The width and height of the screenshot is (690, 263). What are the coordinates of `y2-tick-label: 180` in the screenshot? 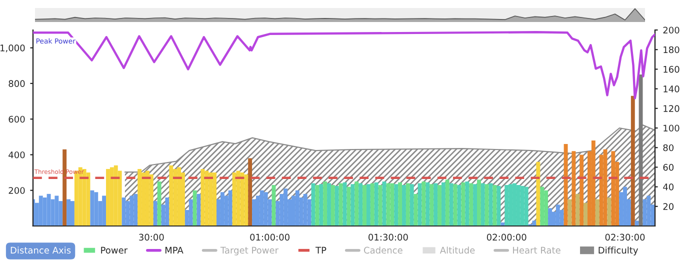 It's located at (672, 50).